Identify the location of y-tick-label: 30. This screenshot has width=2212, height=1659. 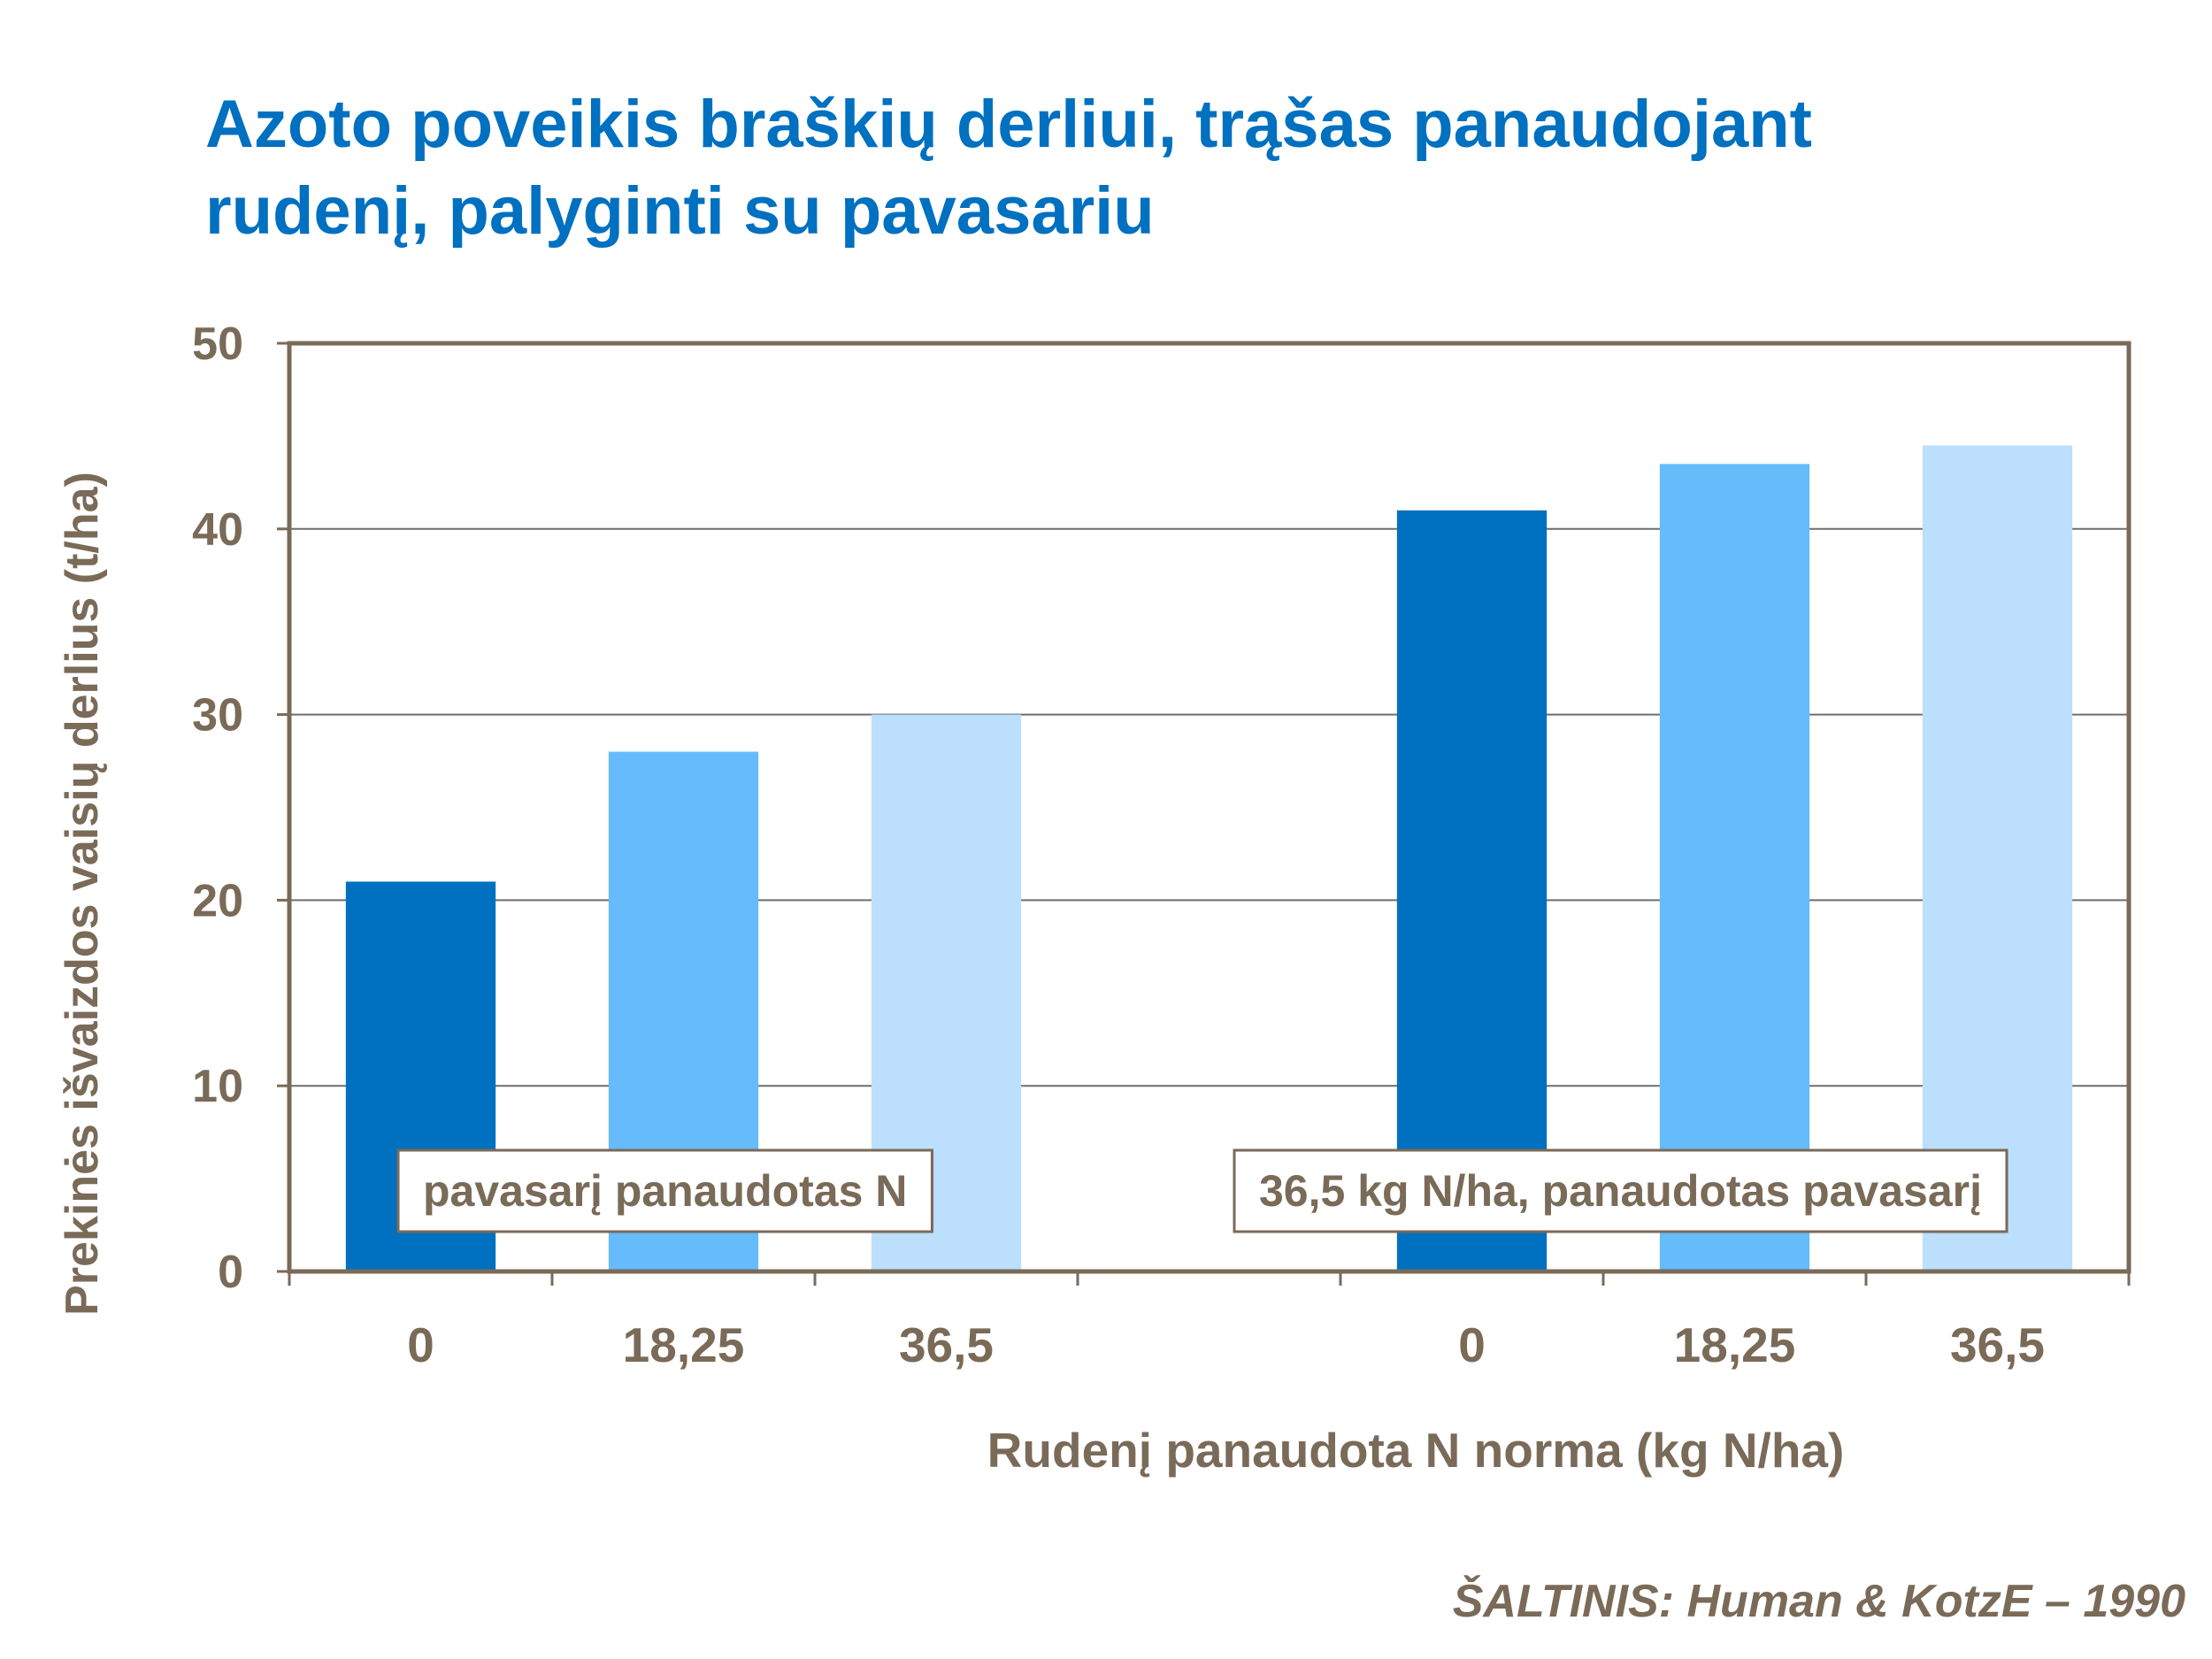
(218, 716).